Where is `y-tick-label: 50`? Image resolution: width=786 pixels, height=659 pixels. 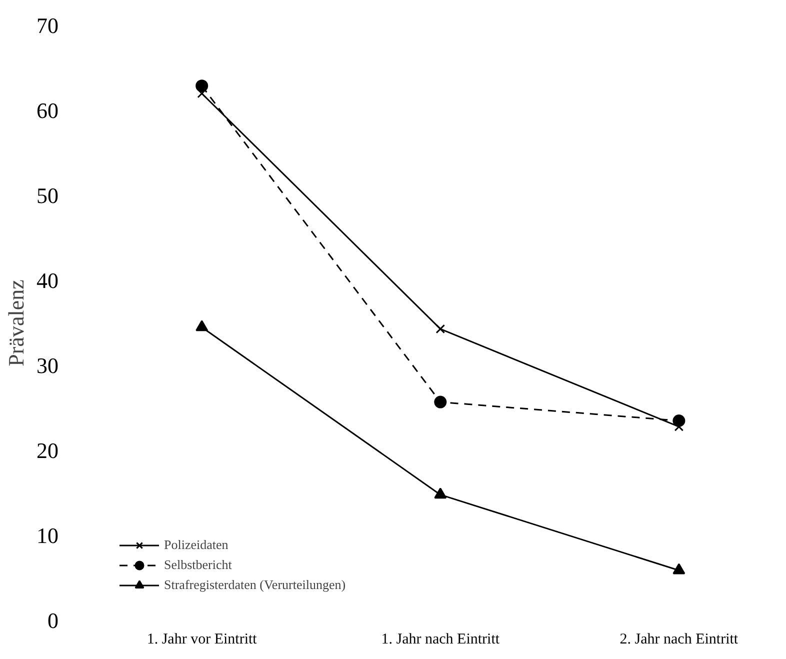 y-tick-label: 50 is located at coordinates (47, 195).